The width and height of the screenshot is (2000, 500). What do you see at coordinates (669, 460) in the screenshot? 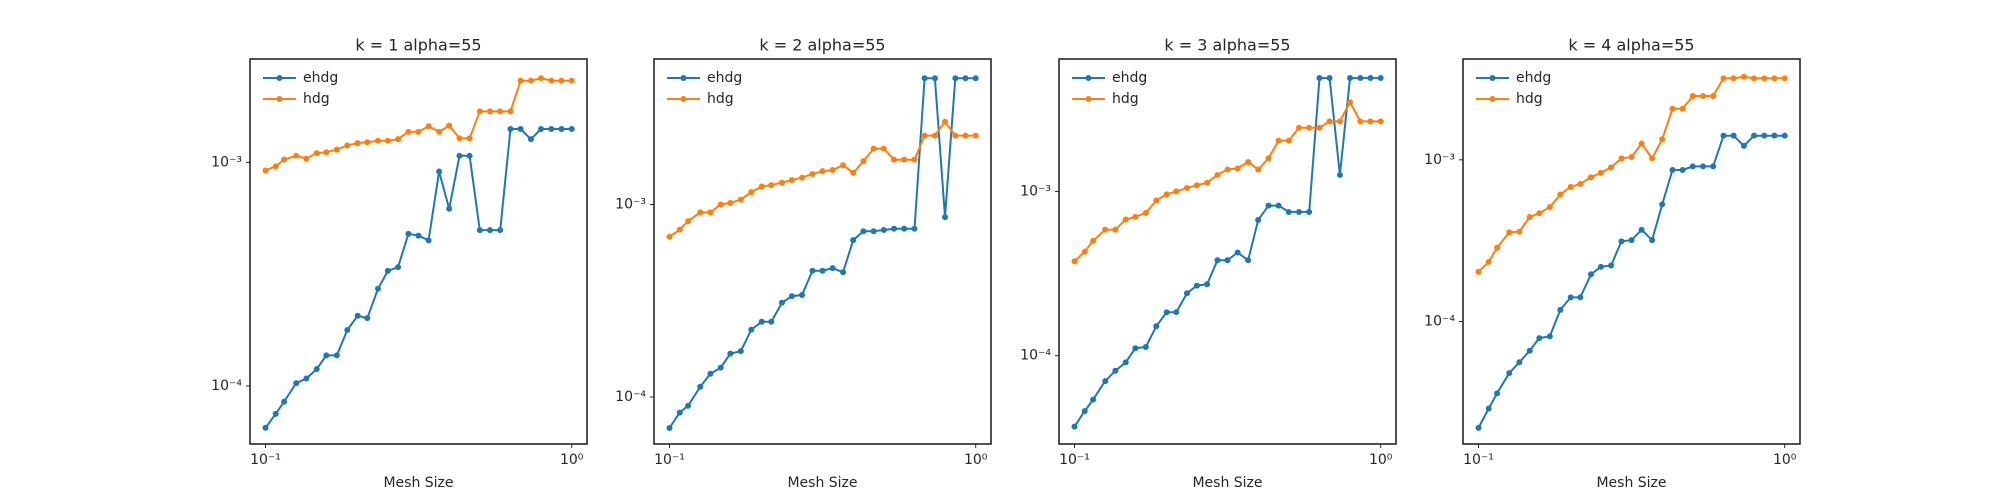
I see `x-tick-label: 10⁻¹` at bounding box center [669, 460].